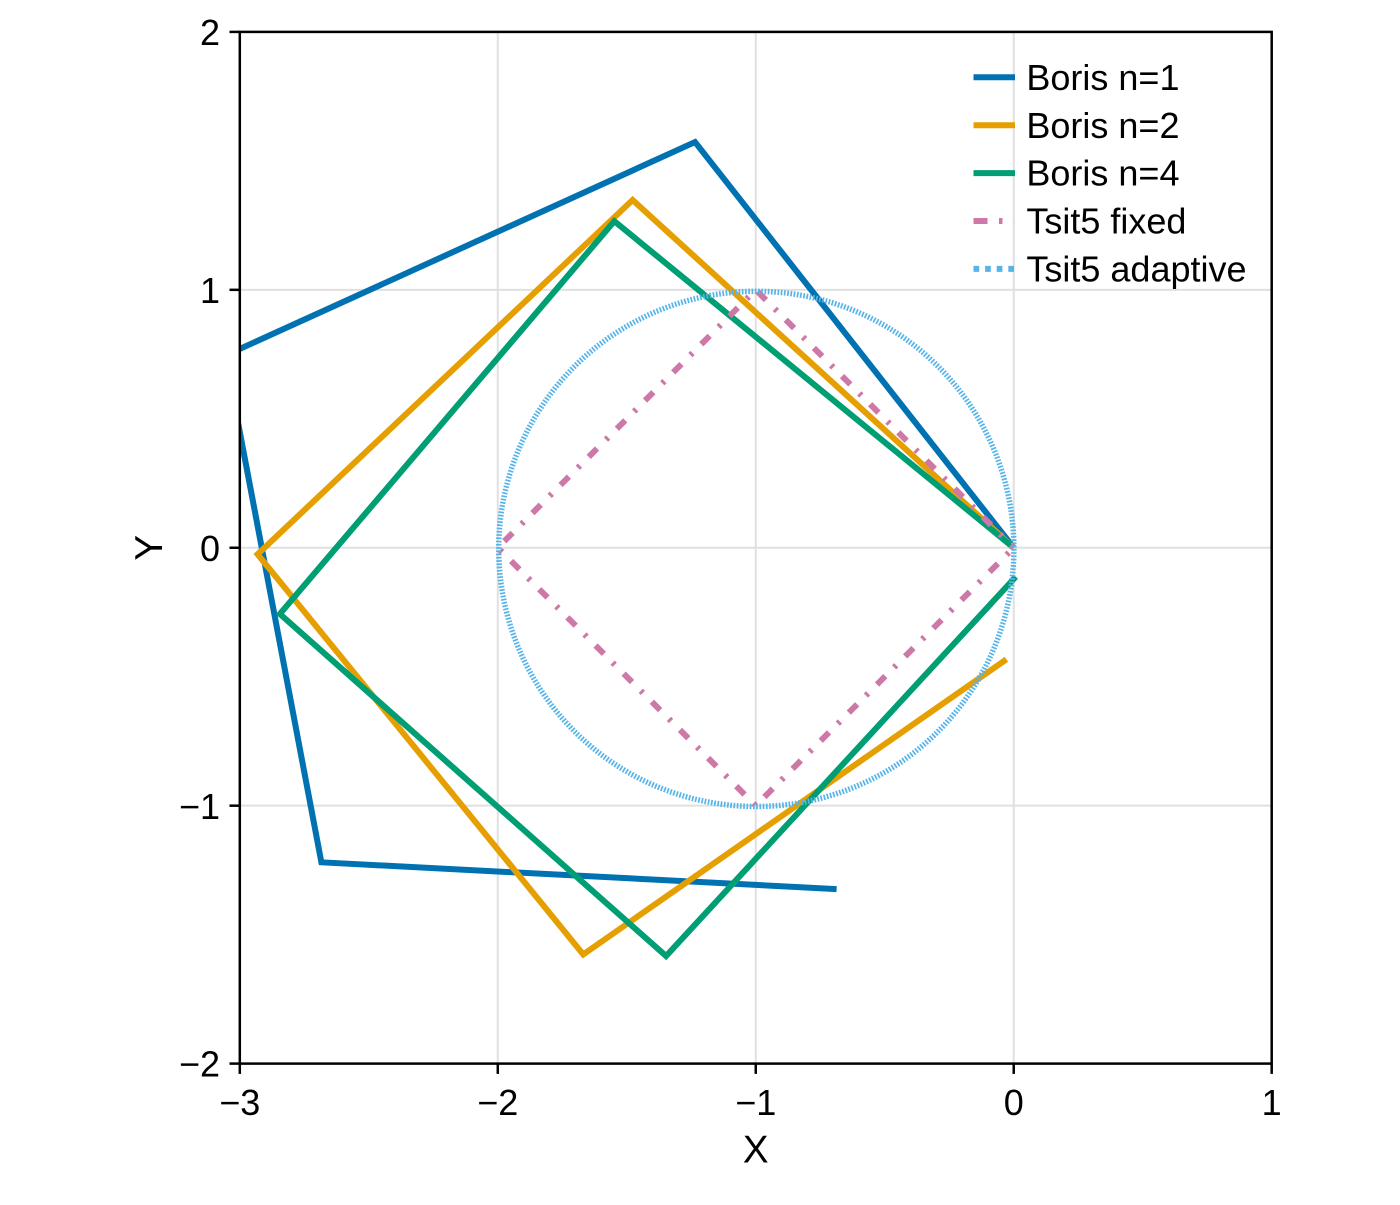 This screenshot has height=1205, width=1400. Describe the element at coordinates (239, 1102) in the screenshot. I see `svg-text: −3` at that location.